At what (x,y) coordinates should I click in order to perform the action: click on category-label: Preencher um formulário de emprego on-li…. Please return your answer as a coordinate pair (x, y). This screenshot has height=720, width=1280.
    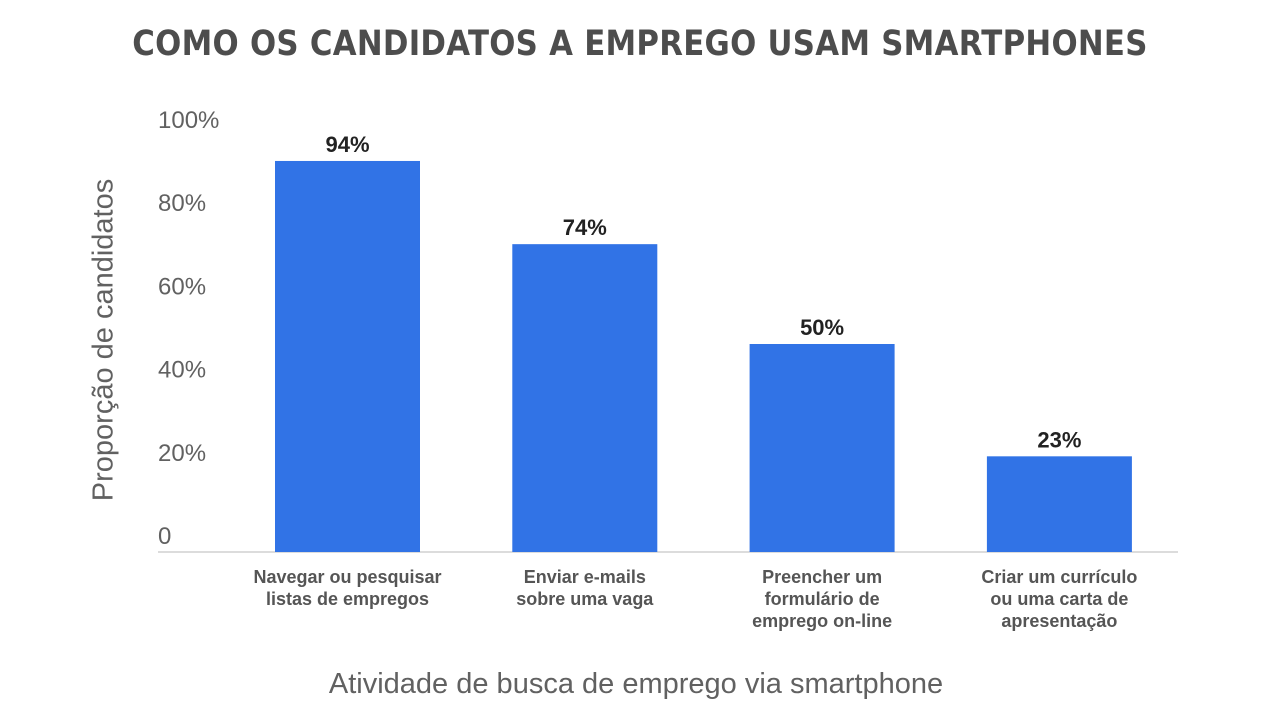
    Looking at the image, I should click on (822, 599).